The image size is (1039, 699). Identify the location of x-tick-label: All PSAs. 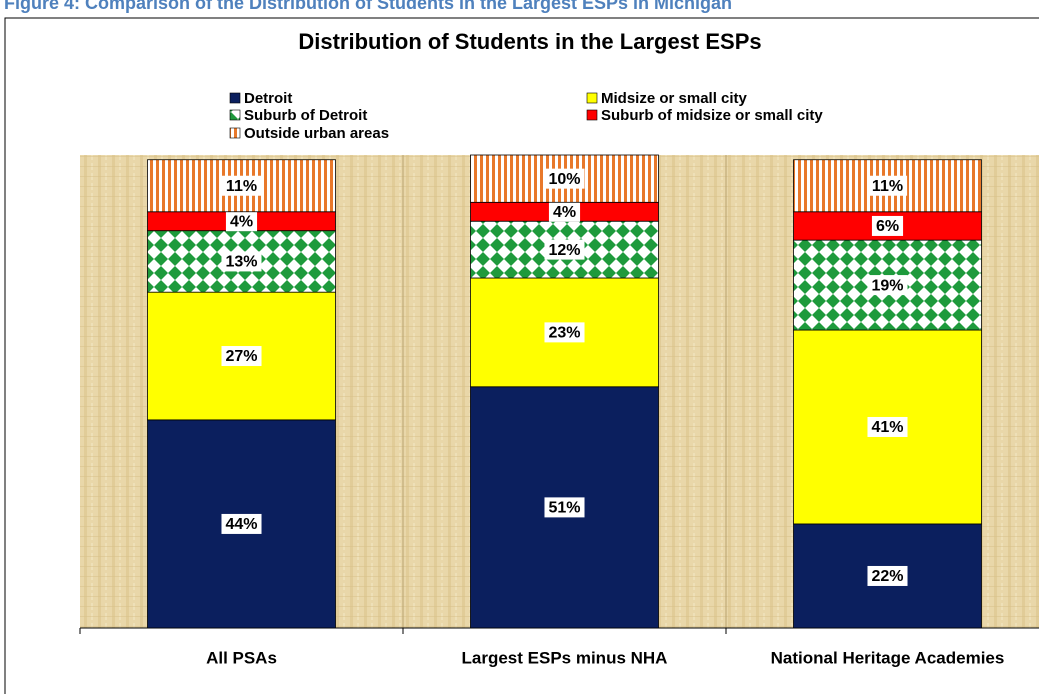
(241, 657).